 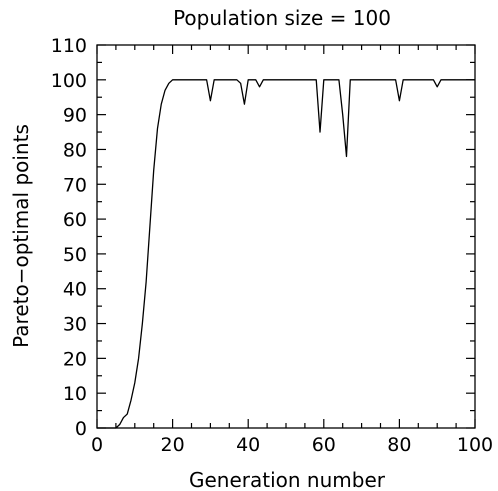 I want to click on y-tick-label: 90, so click(x=75, y=116).